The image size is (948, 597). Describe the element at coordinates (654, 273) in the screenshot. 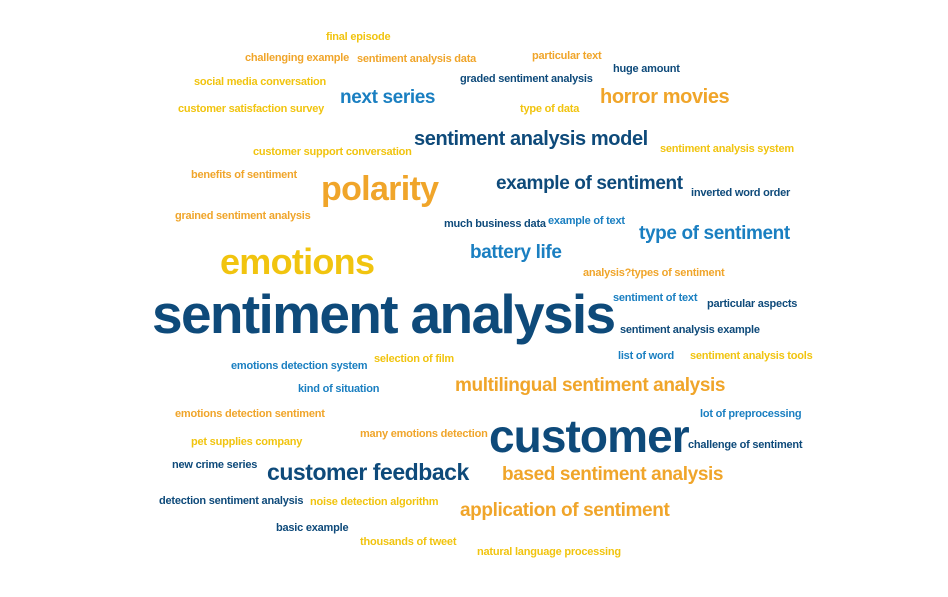

I see `word-analysis-types-of-sentiment: analysis?types of sentiment` at that location.